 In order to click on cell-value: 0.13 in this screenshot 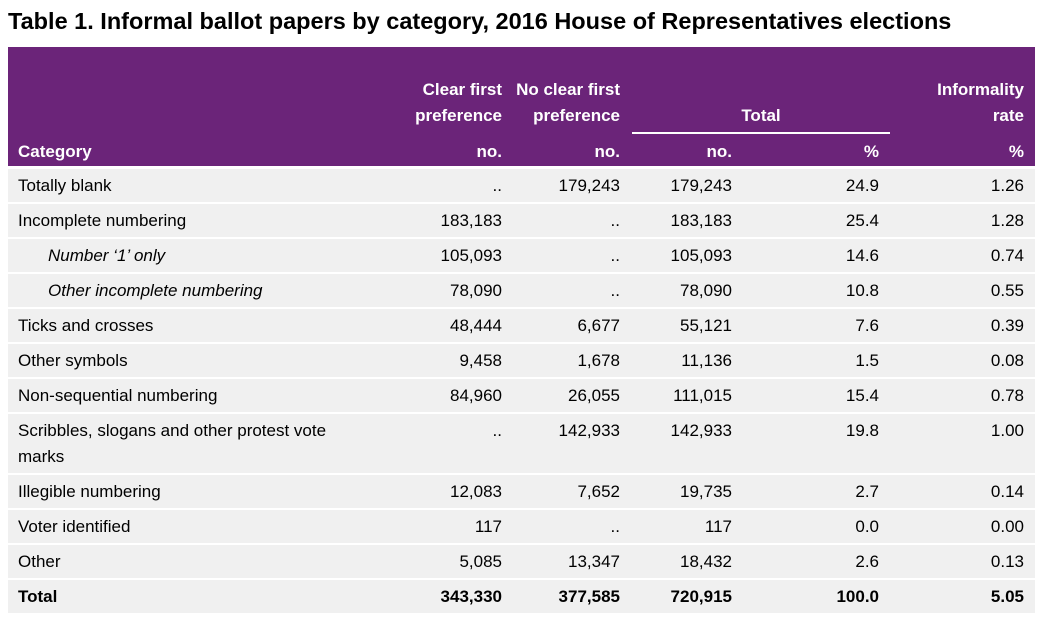, I will do `click(1007, 561)`.